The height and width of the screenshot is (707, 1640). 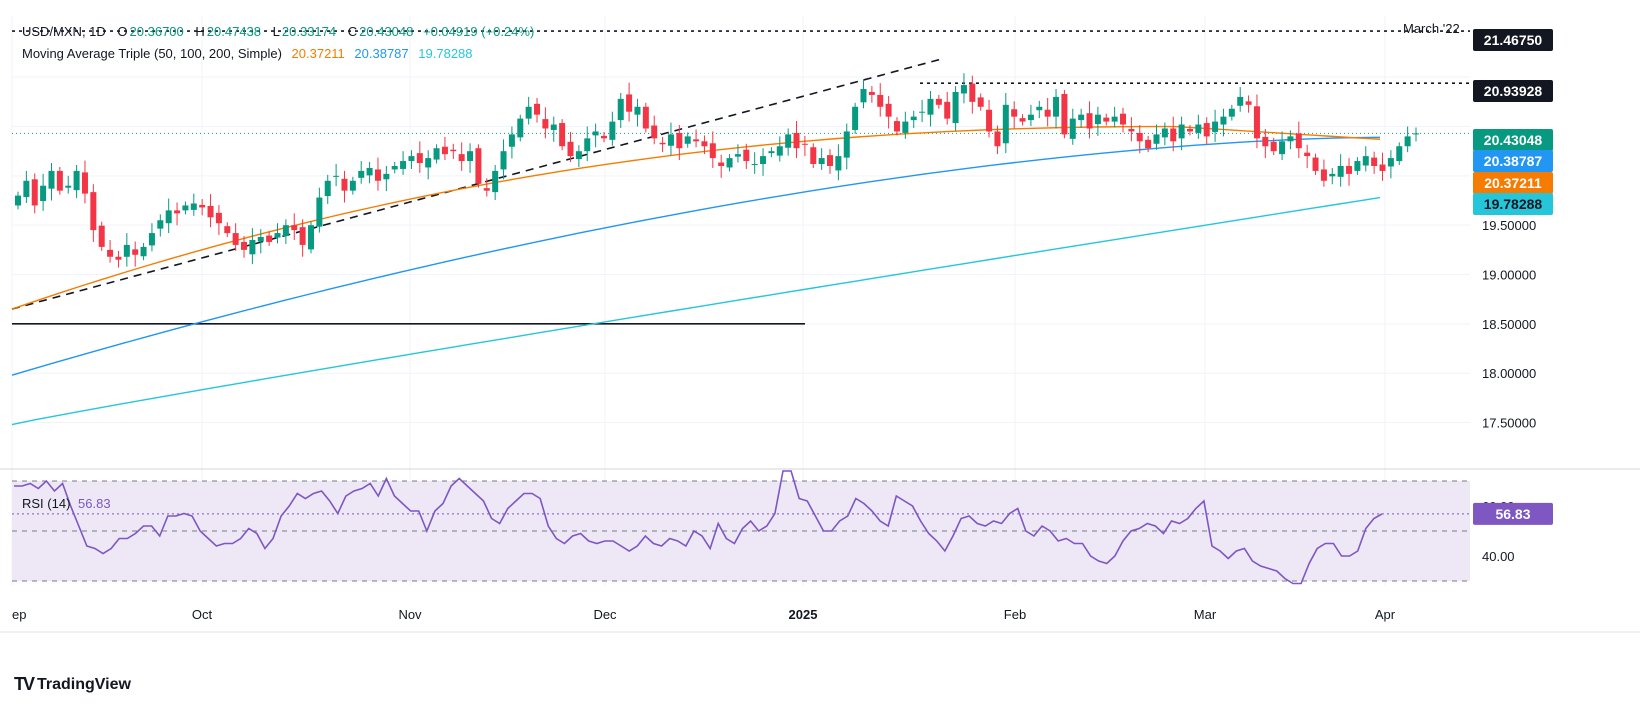 I want to click on march22-label: March '22, so click(x=1431, y=28).